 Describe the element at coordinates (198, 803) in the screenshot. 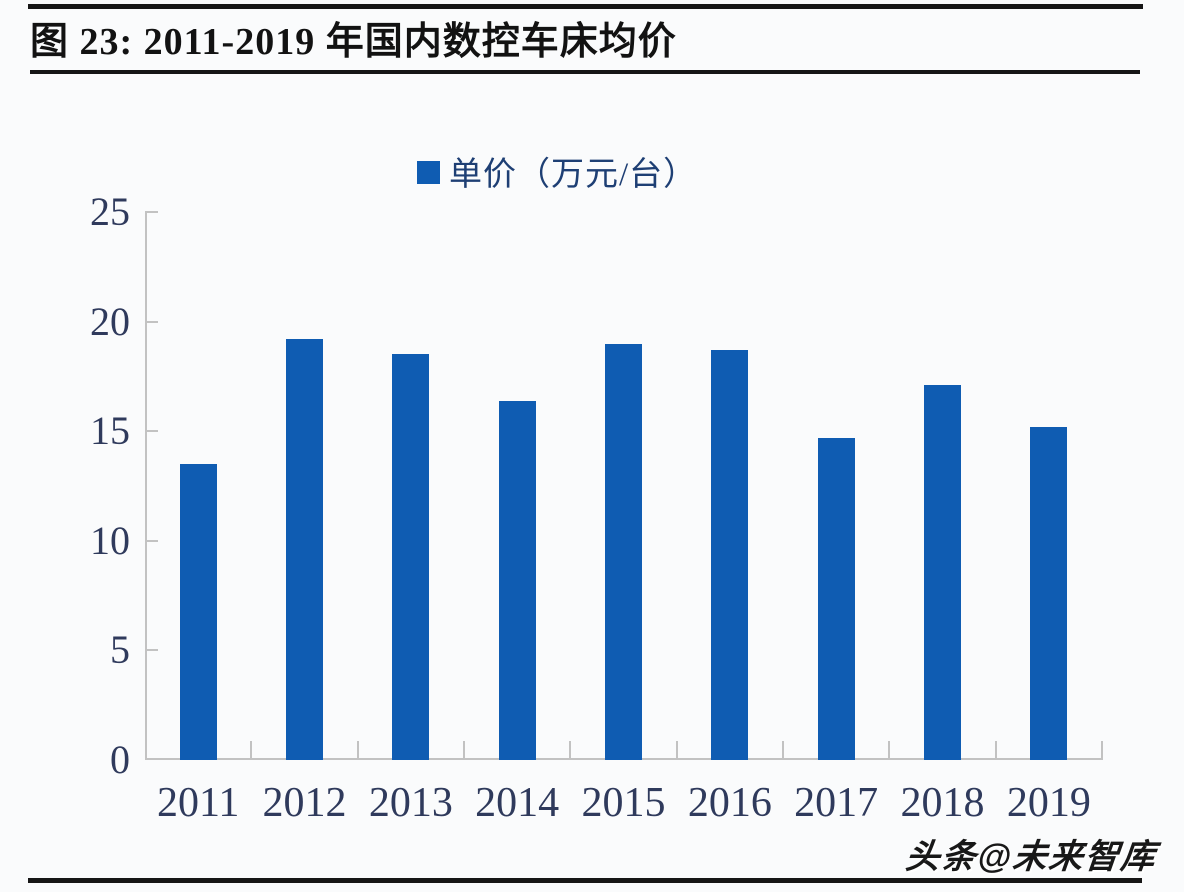

I see `x-axis-tick-label: 2011` at that location.